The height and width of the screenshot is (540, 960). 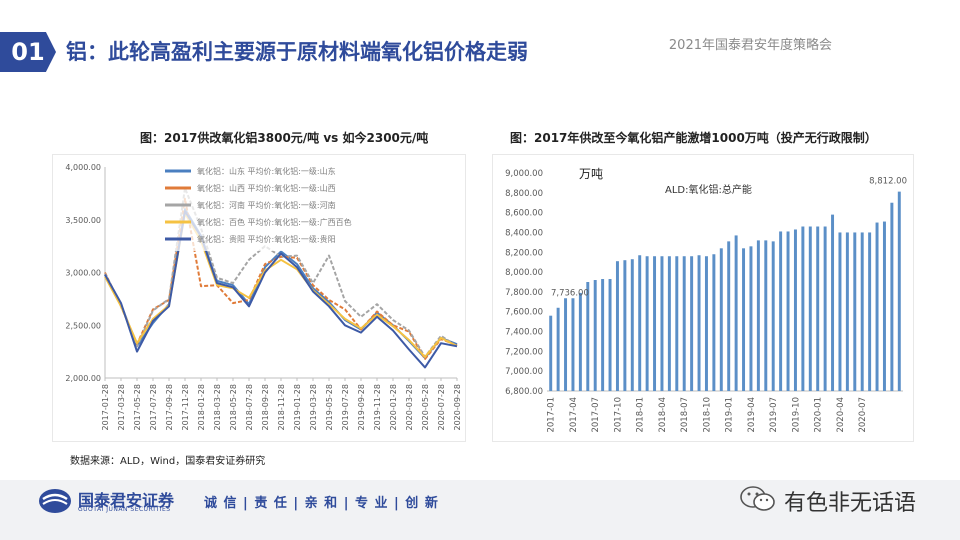 I want to click on legend-background, so click(x=277, y=207).